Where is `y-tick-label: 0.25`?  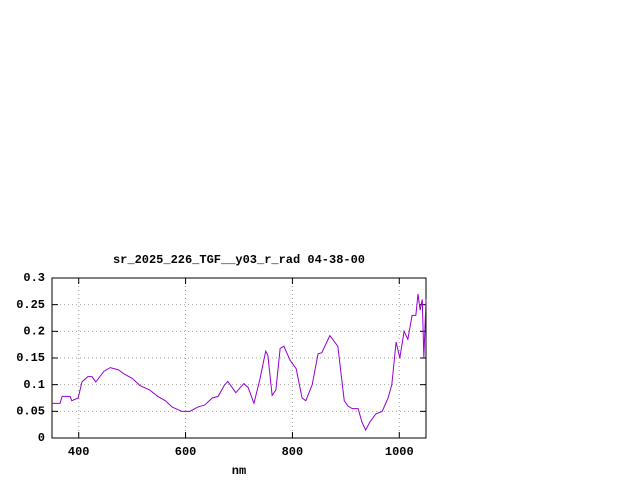 y-tick-label: 0.25 is located at coordinates (30, 305).